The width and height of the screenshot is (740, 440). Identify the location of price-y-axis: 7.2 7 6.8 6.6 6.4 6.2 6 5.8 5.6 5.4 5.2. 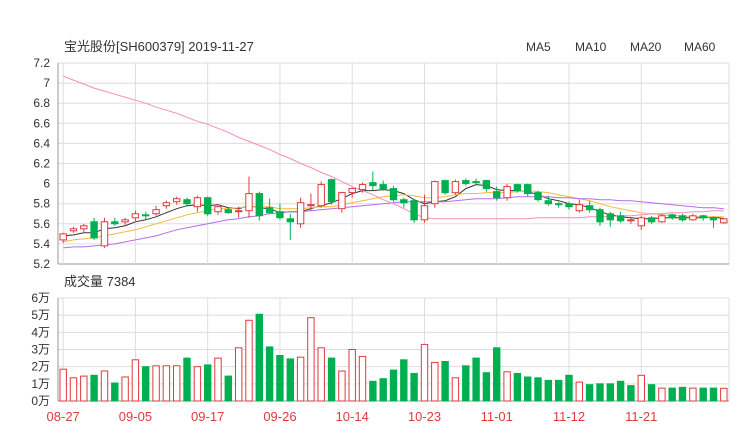
(41, 163).